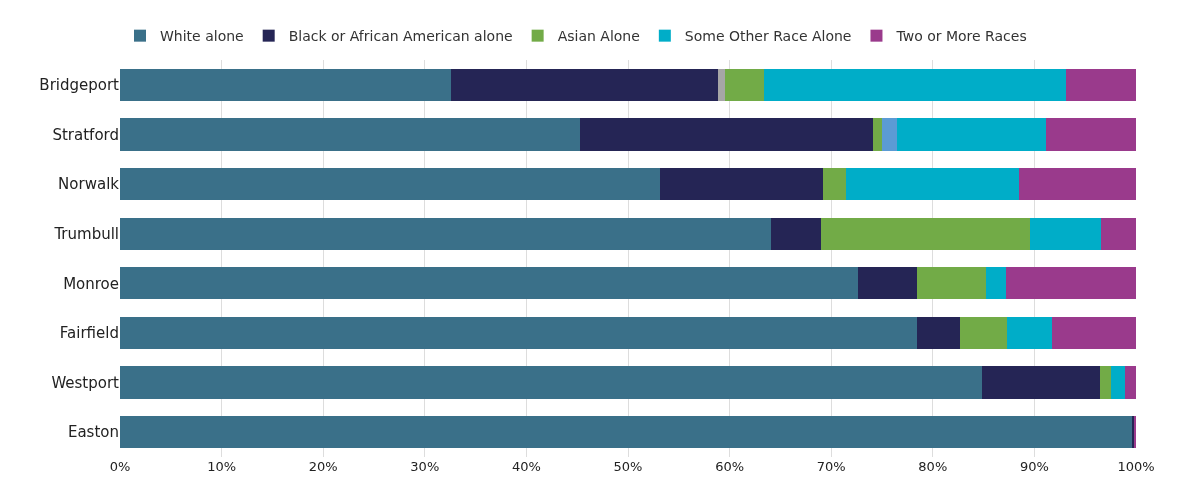  What do you see at coordinates (1034, 466) in the screenshot?
I see `x-tick-label: 90%` at bounding box center [1034, 466].